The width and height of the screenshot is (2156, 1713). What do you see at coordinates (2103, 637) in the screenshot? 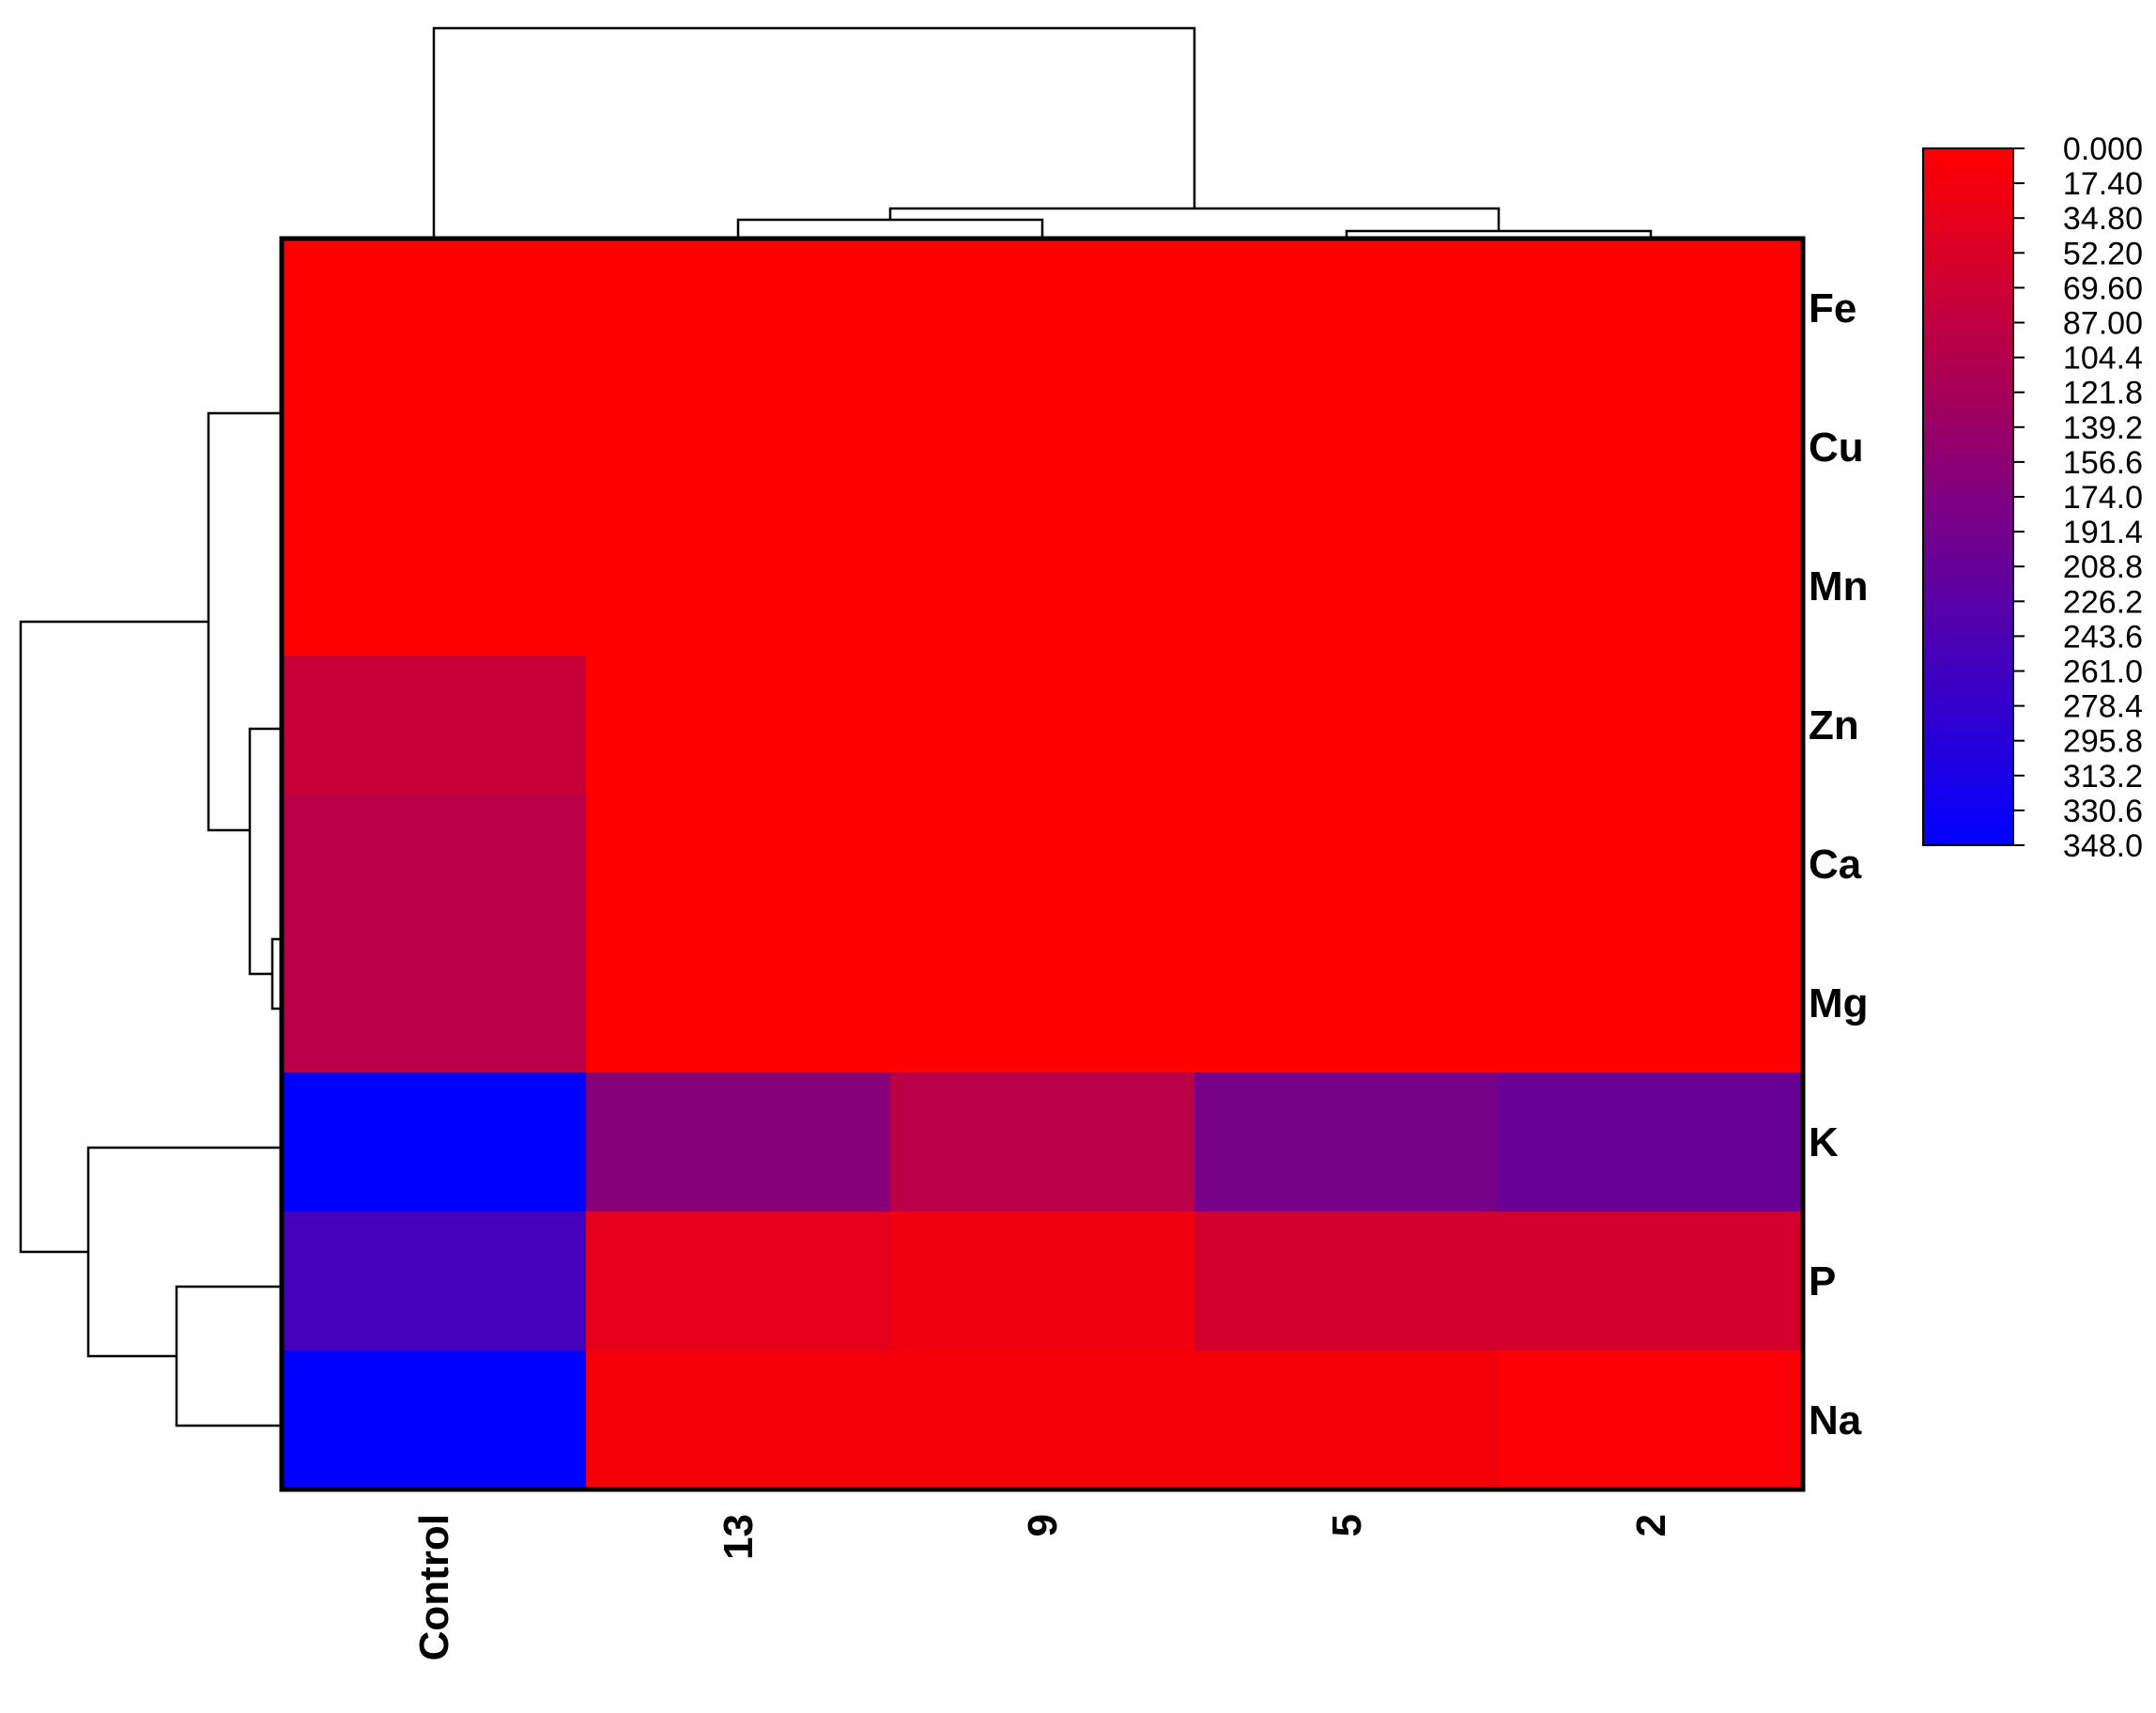
I see `color-scale-tick-label: 243.6` at bounding box center [2103, 637].